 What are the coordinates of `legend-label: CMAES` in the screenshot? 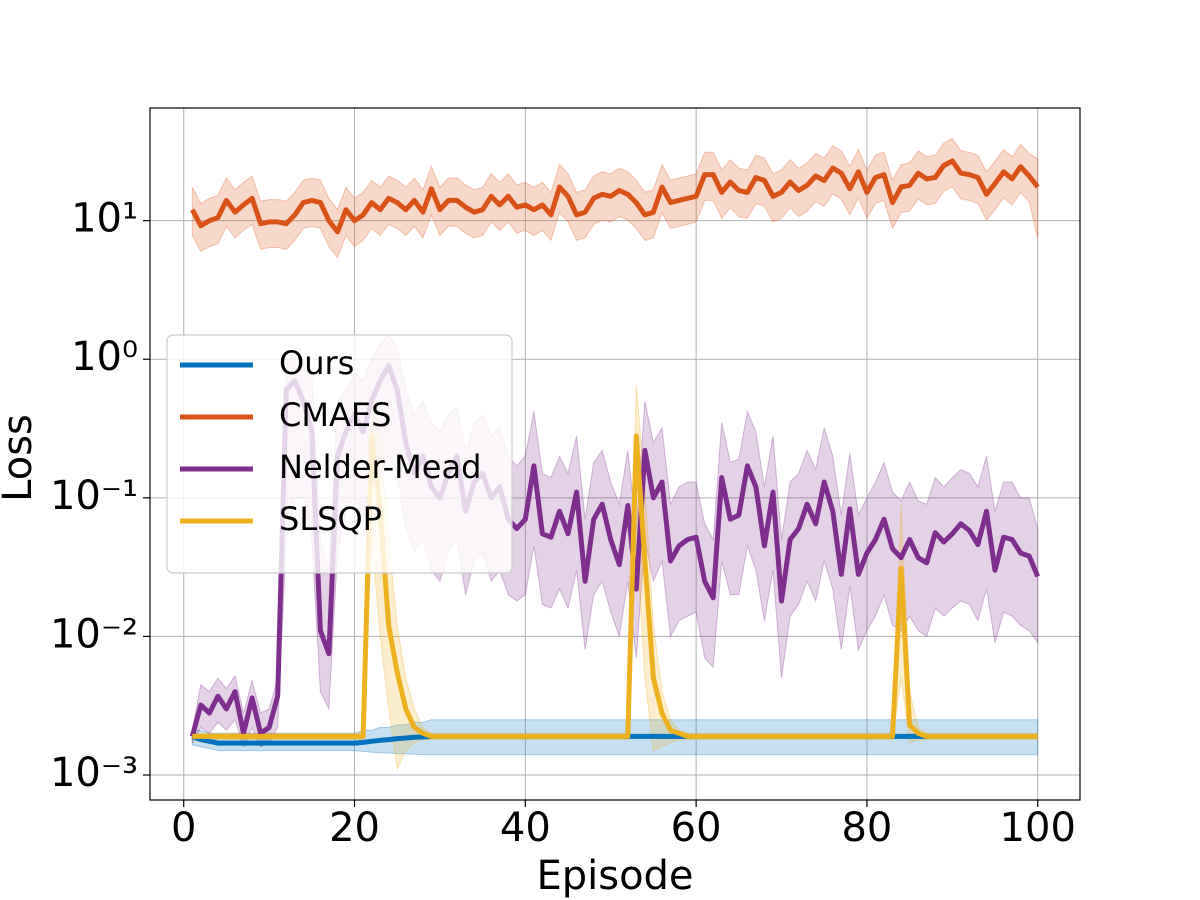 It's located at (335, 415).